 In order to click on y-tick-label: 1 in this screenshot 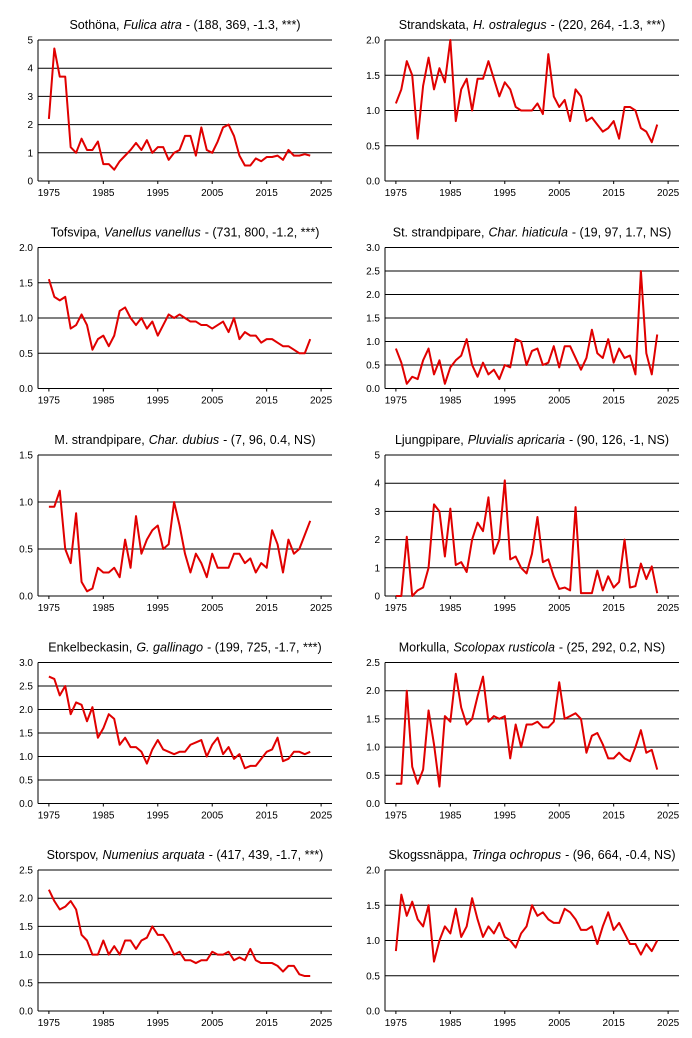, I will do `click(377, 568)`.